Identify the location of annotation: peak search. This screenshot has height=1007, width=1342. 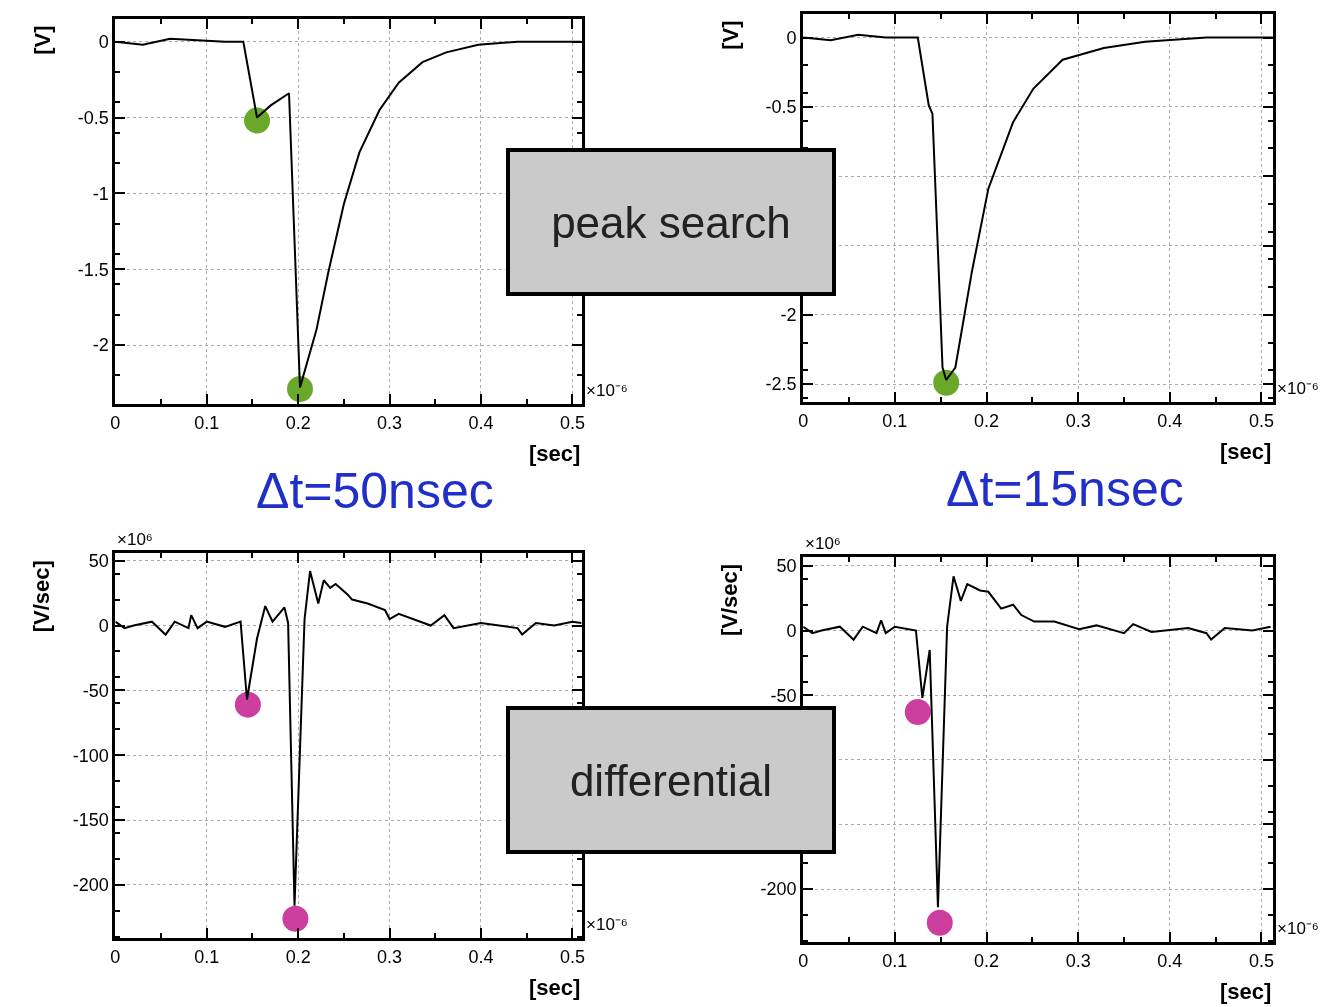
(671, 222).